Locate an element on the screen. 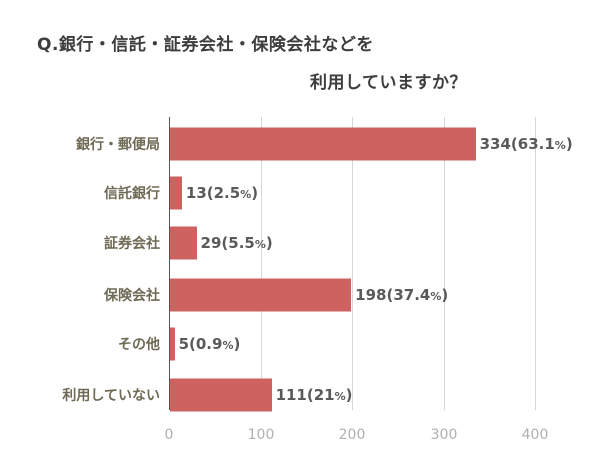  category-label: 利用していない is located at coordinates (111, 396).